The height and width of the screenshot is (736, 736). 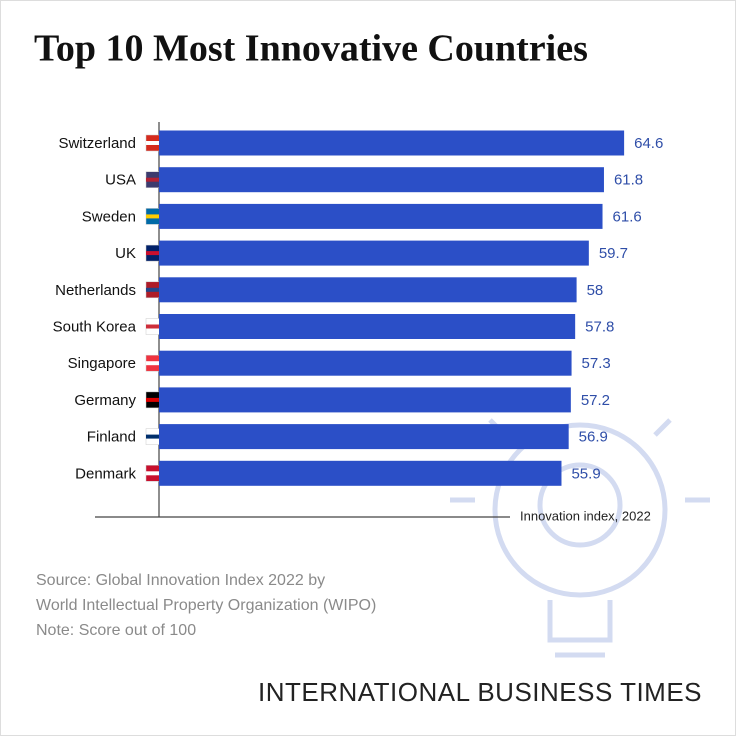 I want to click on value-label: 64.6, so click(x=648, y=143).